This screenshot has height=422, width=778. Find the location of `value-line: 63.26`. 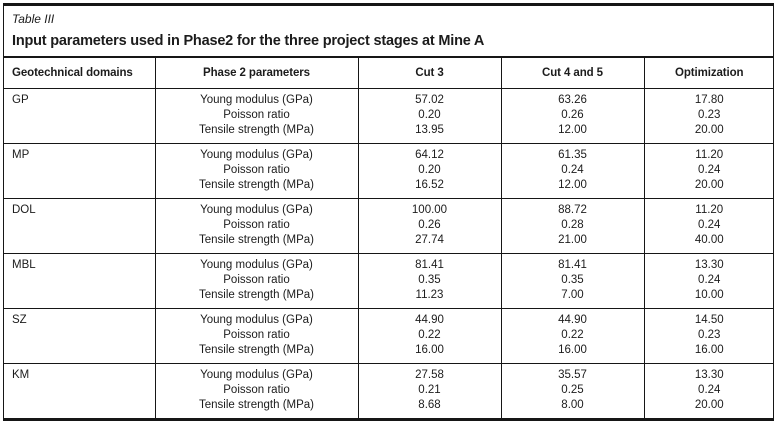

value-line: 63.26 is located at coordinates (572, 100).